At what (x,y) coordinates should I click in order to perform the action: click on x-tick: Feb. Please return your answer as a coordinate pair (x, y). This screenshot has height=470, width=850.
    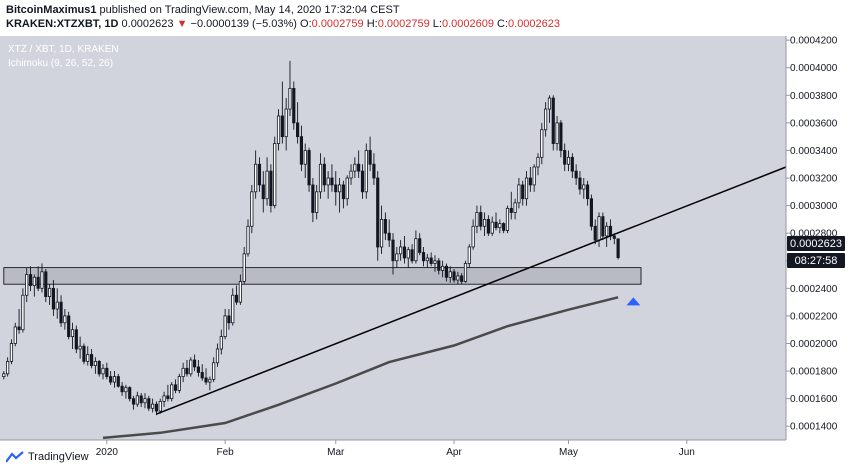
    Looking at the image, I should click on (225, 449).